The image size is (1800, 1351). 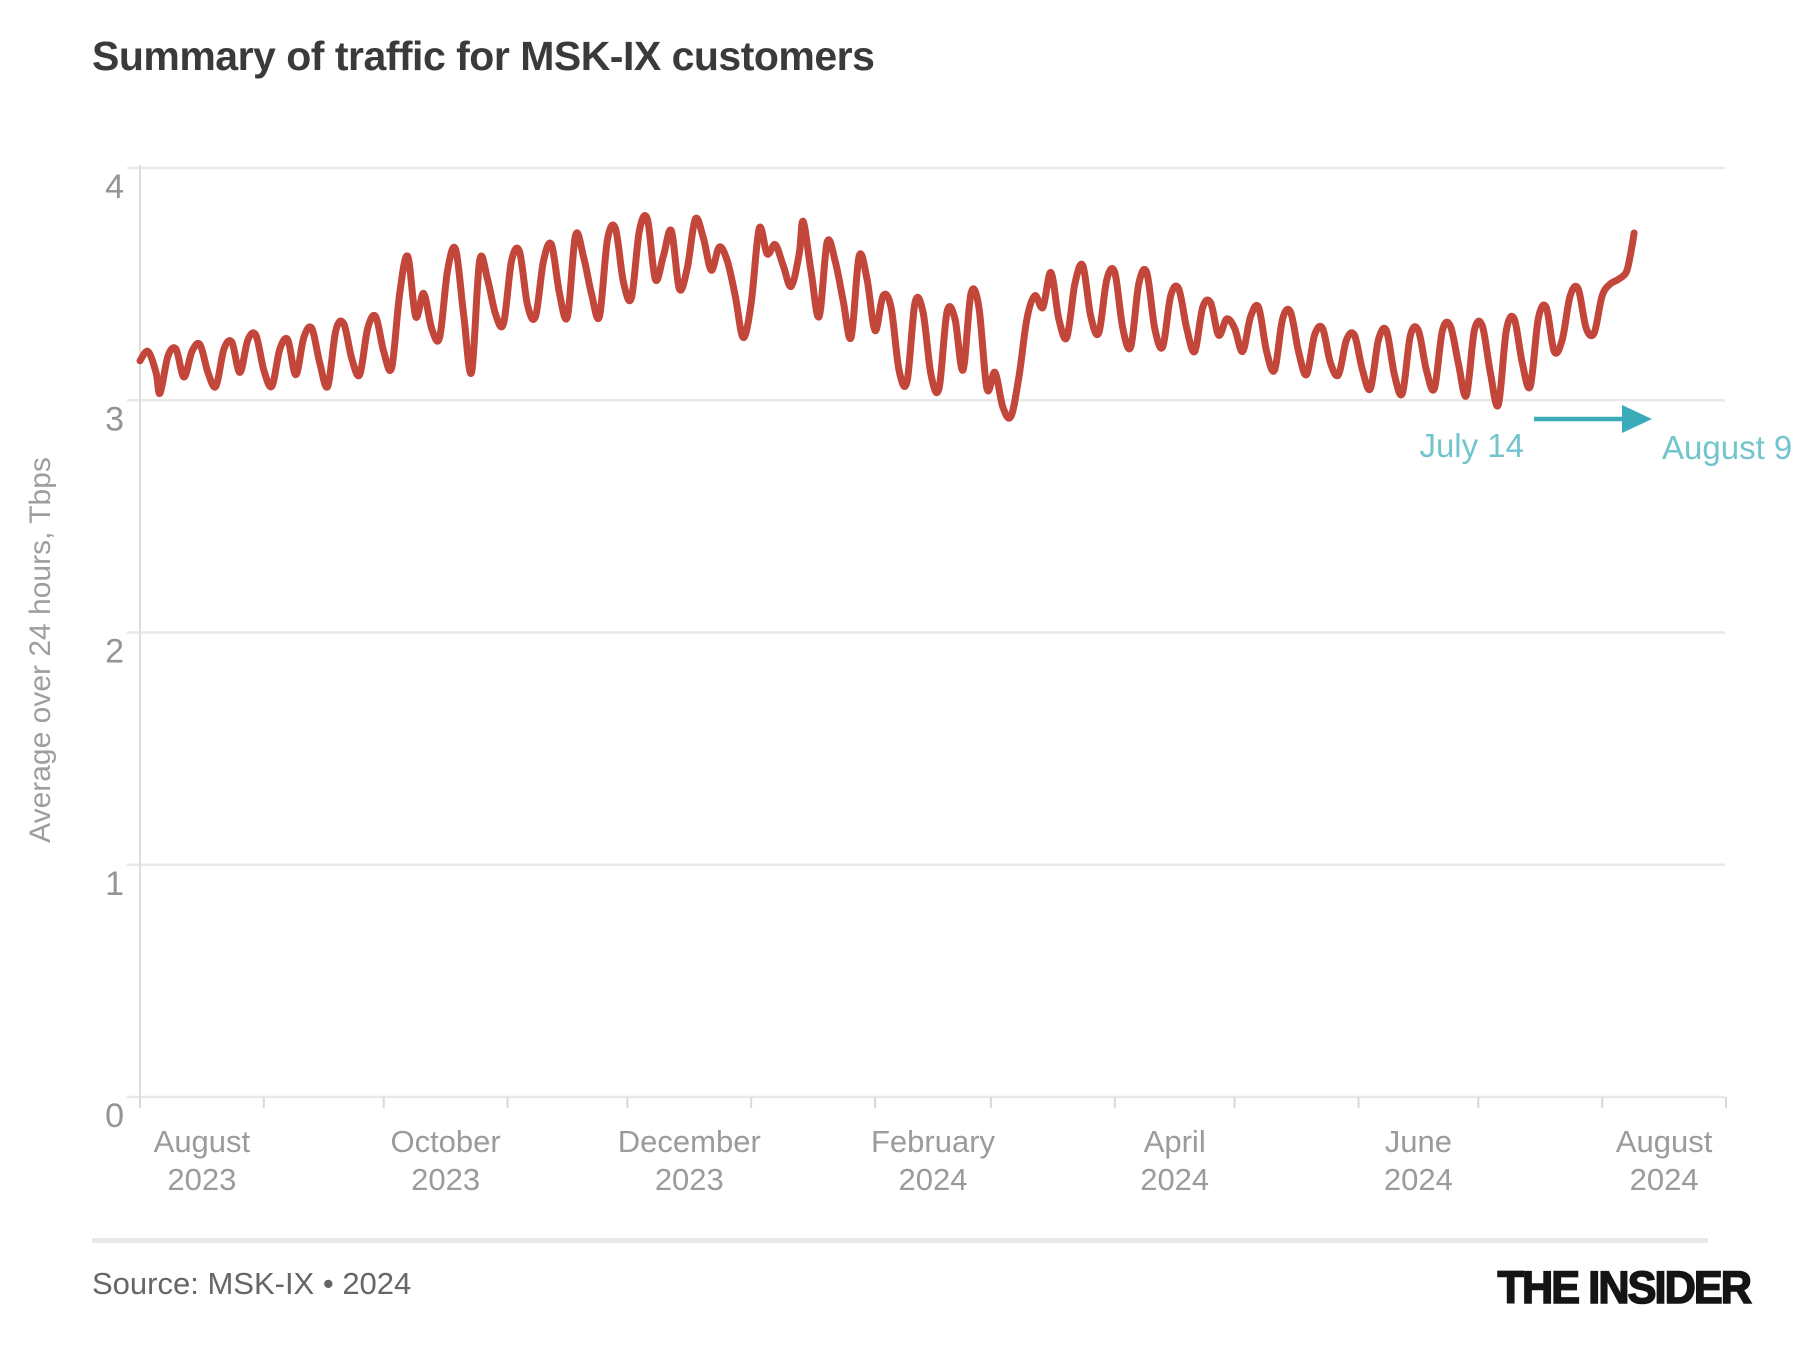 I want to click on y-tick-label-1: 1, so click(x=114, y=884).